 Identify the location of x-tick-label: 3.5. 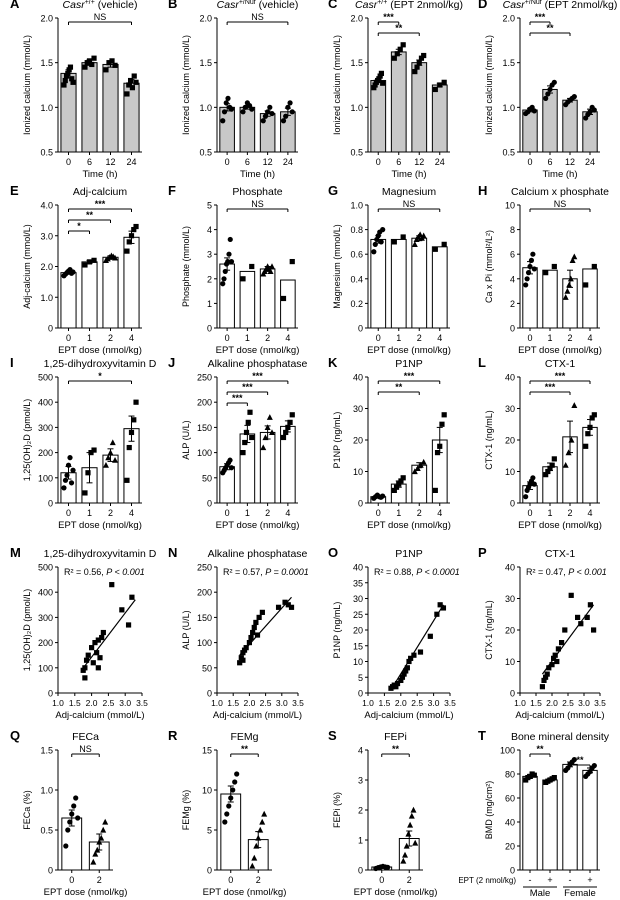
(142, 703).